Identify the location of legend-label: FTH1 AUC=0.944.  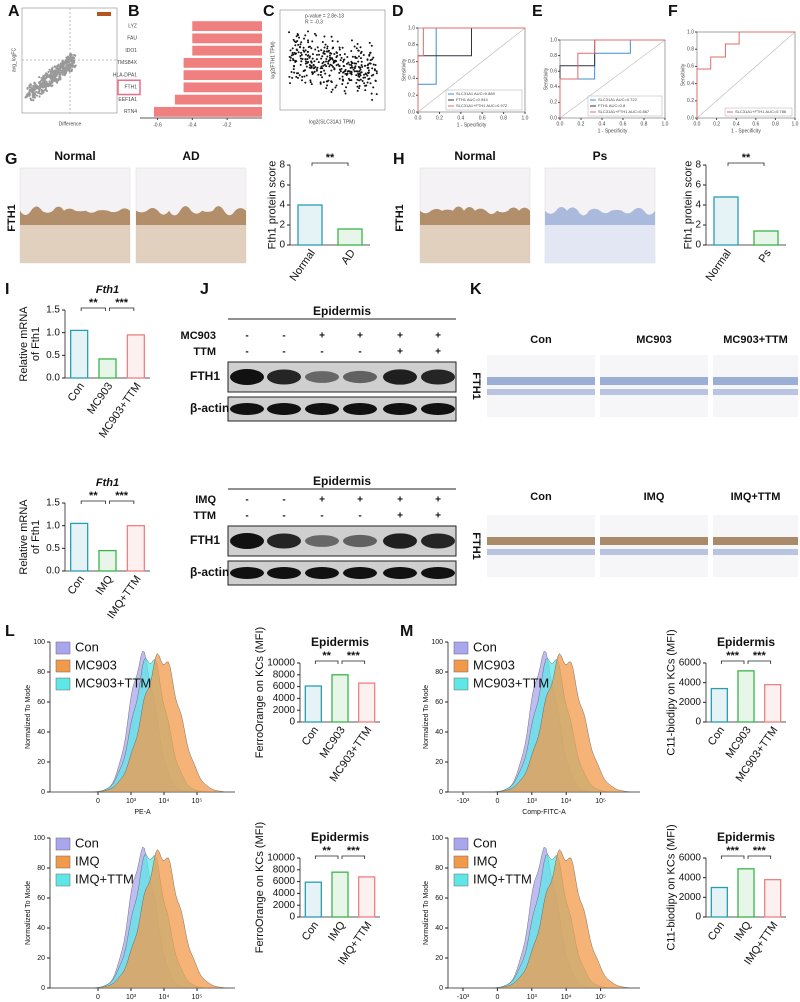
(472, 99).